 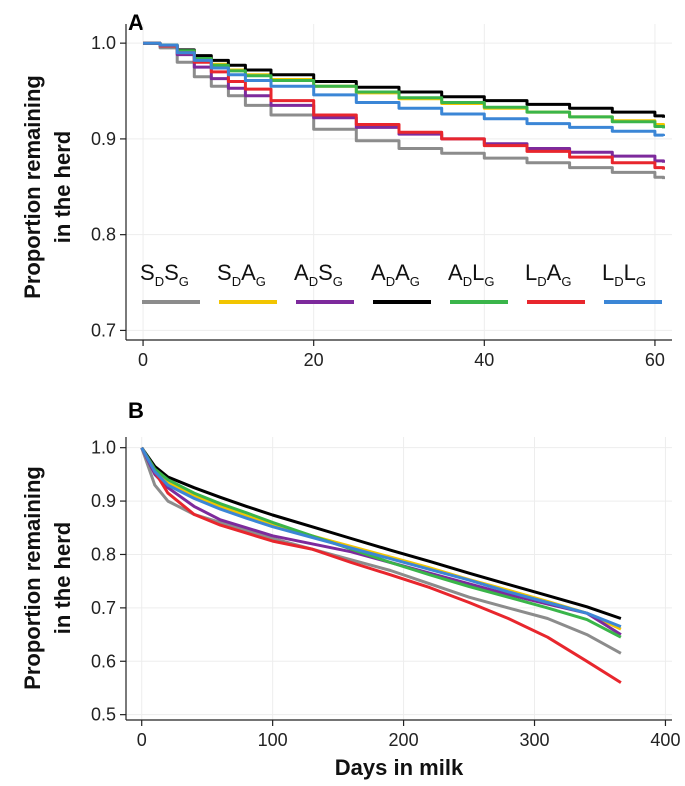 I want to click on series-line-ldlg, so click(x=404, y=89).